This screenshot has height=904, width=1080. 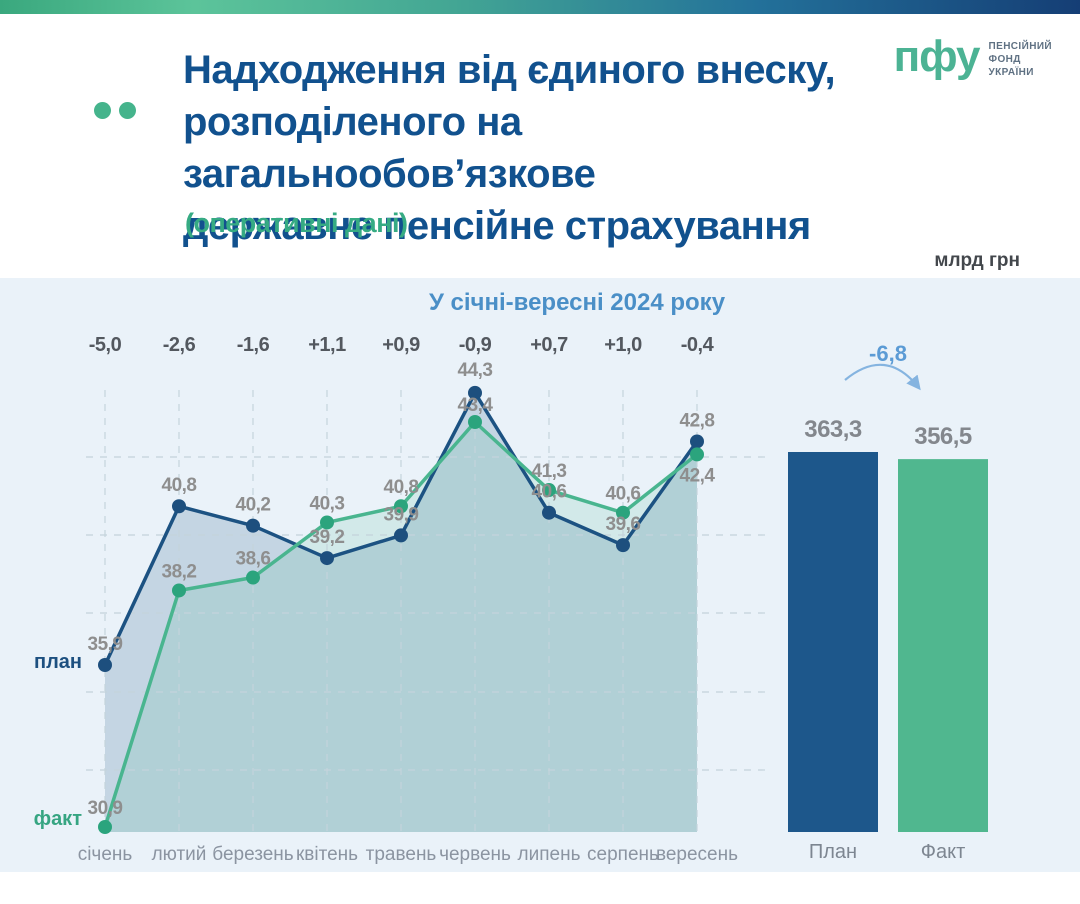 What do you see at coordinates (943, 852) in the screenshot?
I see `total-bar-label: Факт` at bounding box center [943, 852].